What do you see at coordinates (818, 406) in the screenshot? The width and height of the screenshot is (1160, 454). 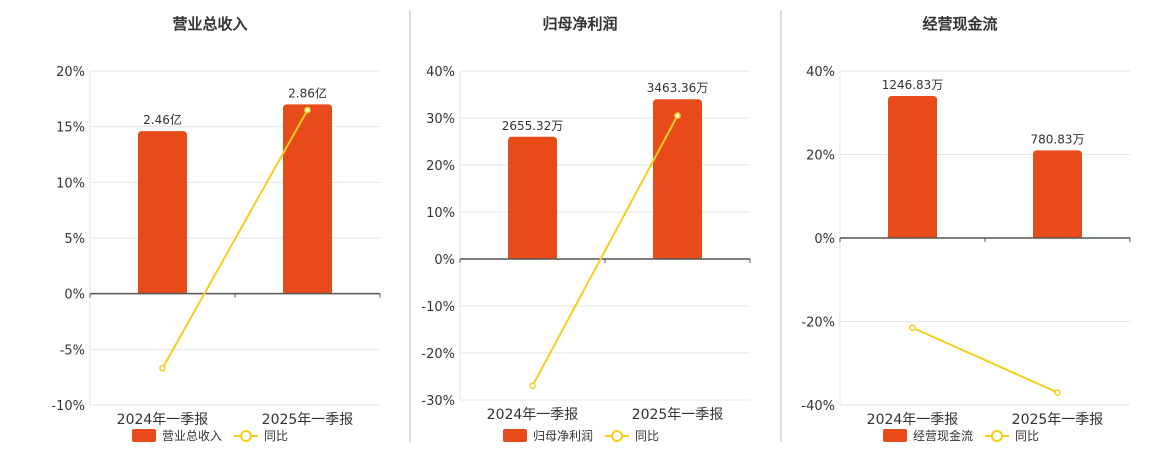 I see `y-tick-label: -40%` at bounding box center [818, 406].